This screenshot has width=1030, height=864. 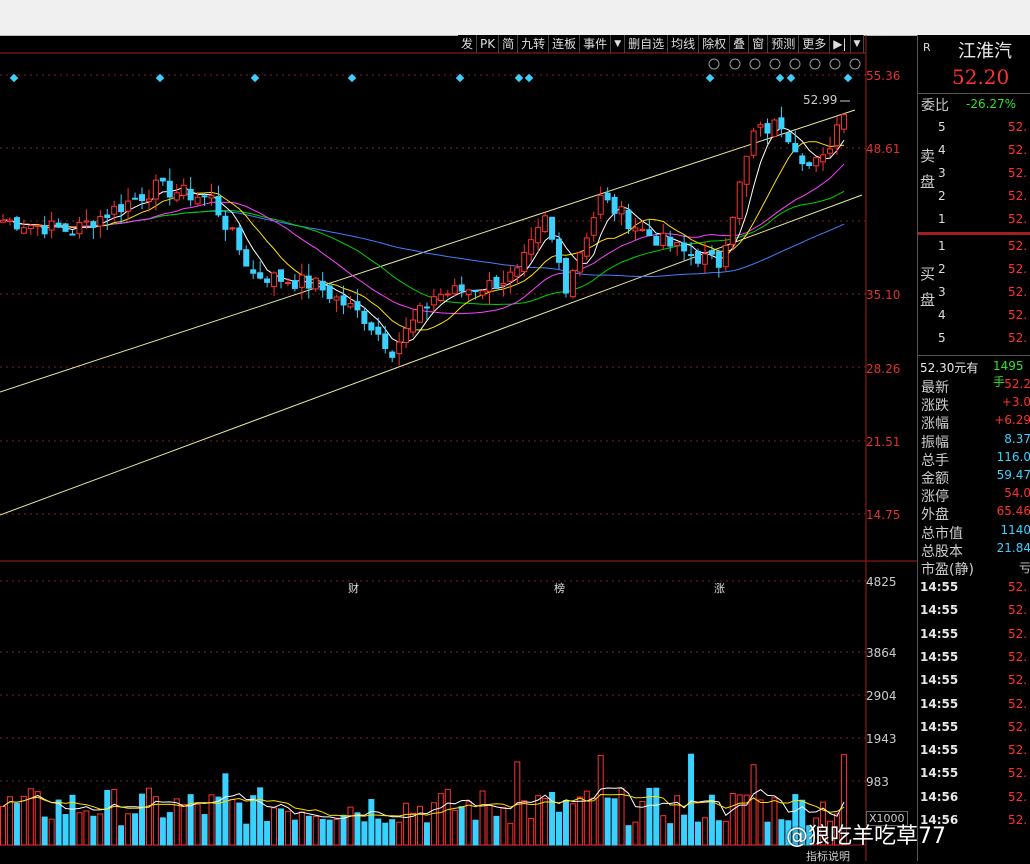 What do you see at coordinates (947, 570) in the screenshot?
I see `stat-label: 市盈(静)` at bounding box center [947, 570].